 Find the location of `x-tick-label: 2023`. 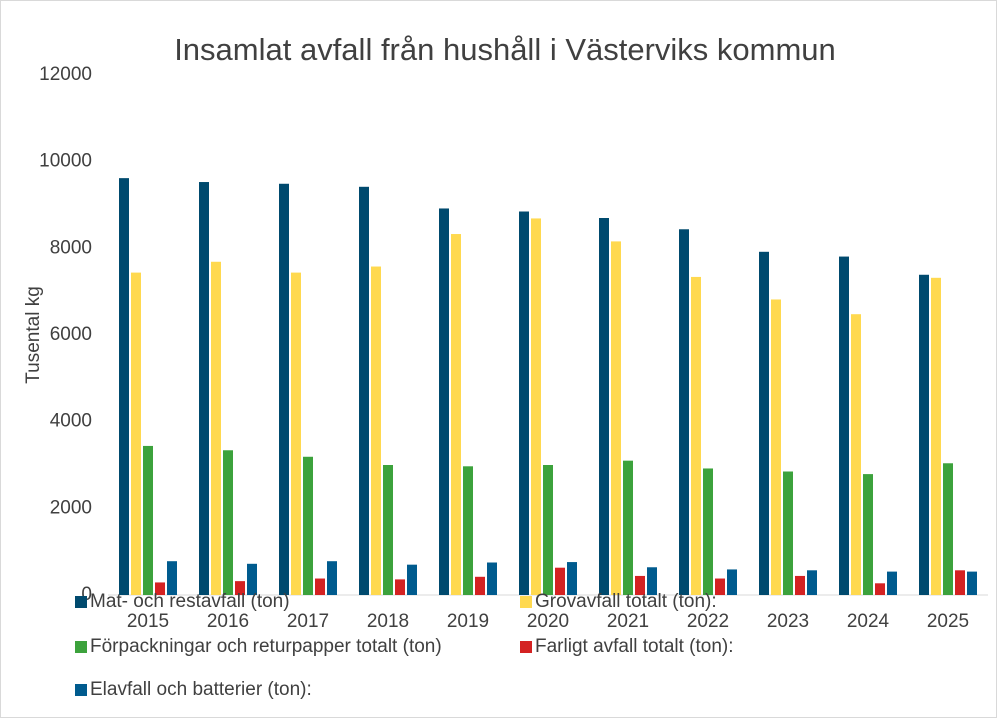

x-tick-label: 2023 is located at coordinates (788, 621).